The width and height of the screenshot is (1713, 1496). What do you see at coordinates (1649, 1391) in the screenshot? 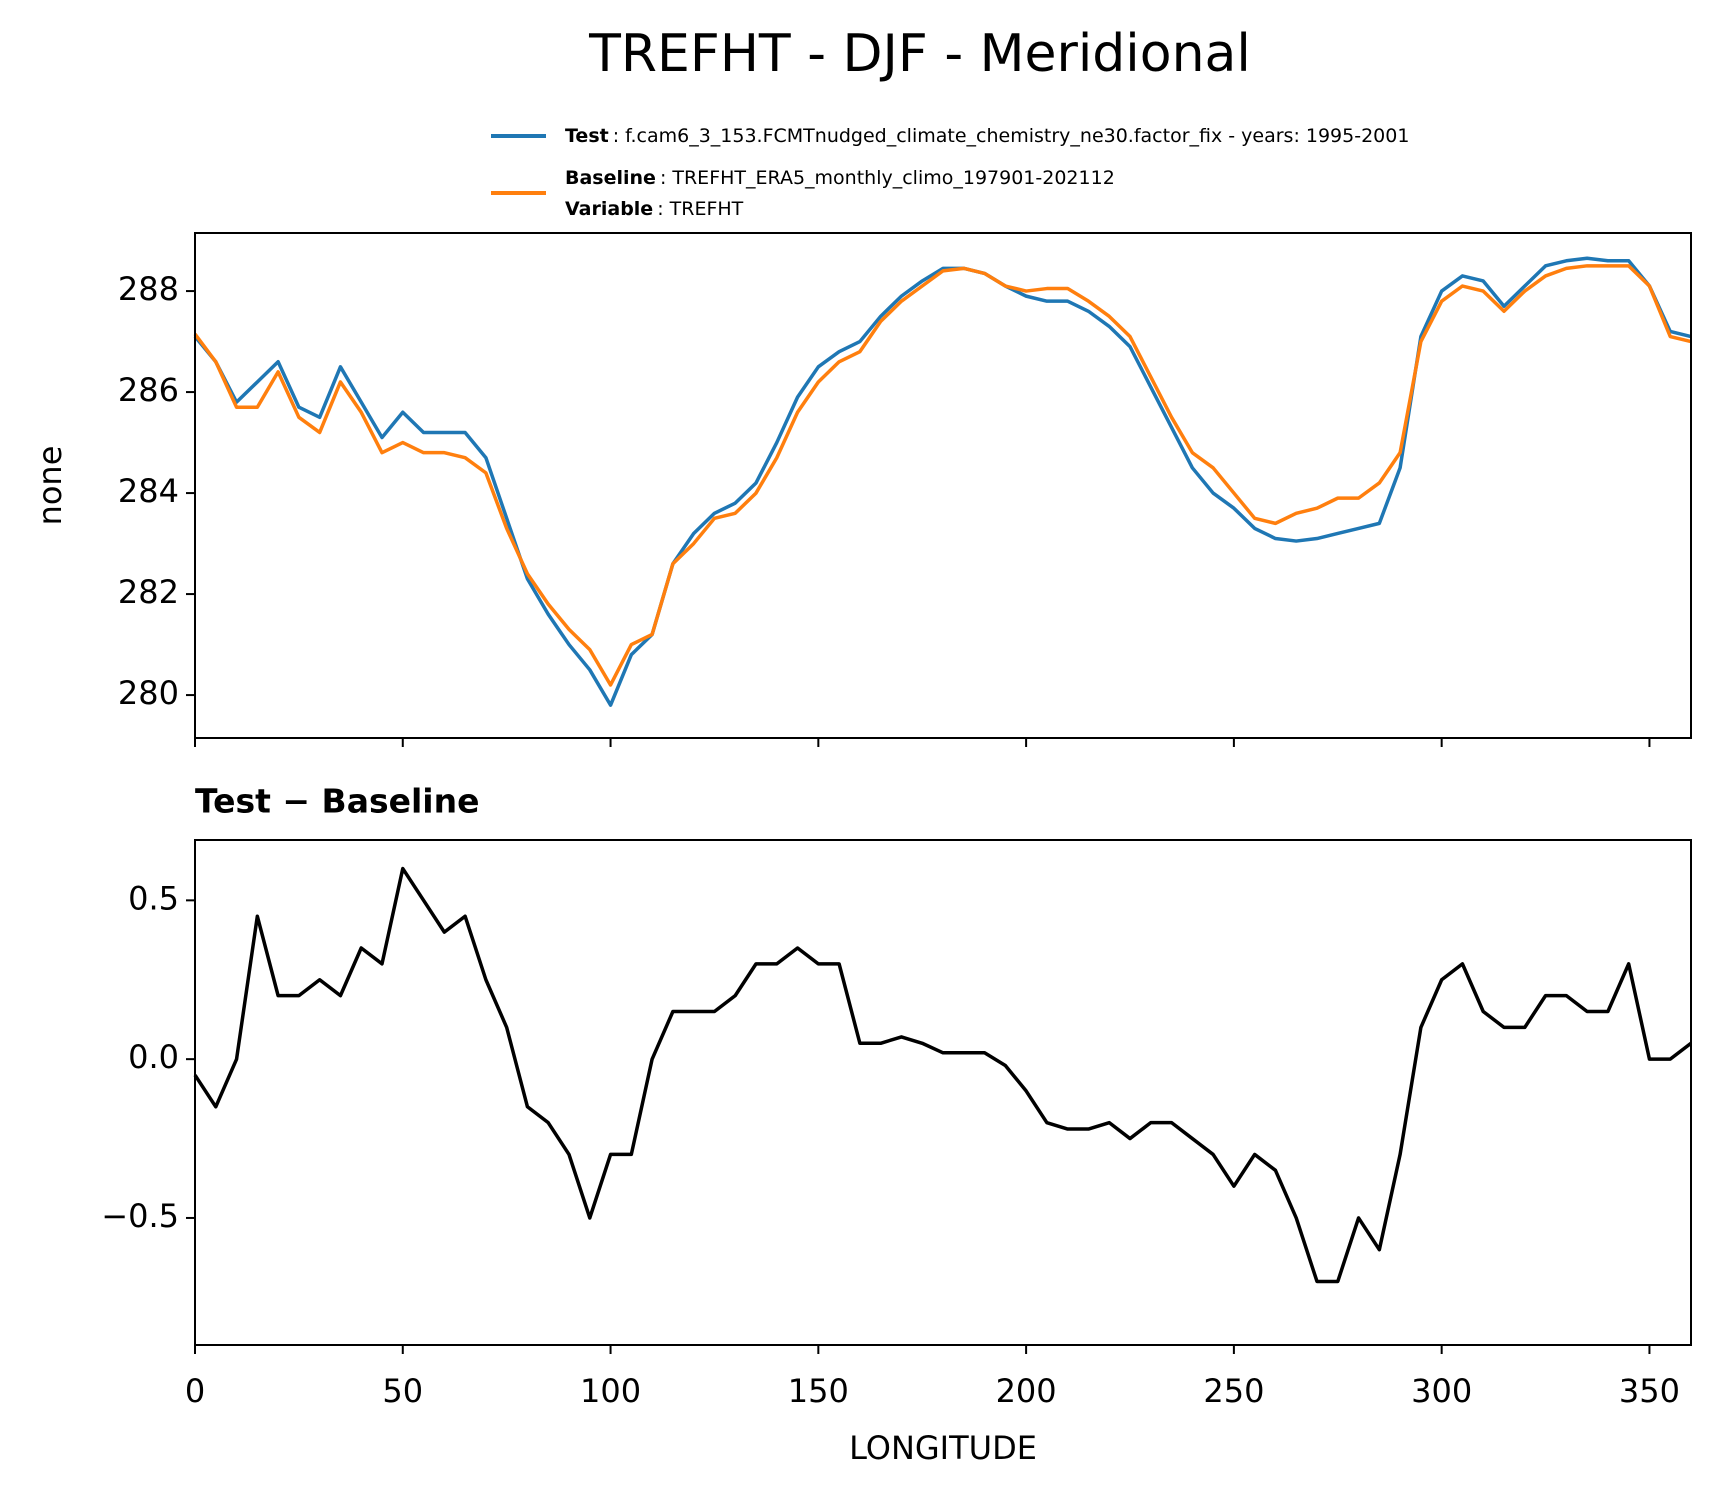
I see `x-tick-label: 350` at bounding box center [1649, 1391].